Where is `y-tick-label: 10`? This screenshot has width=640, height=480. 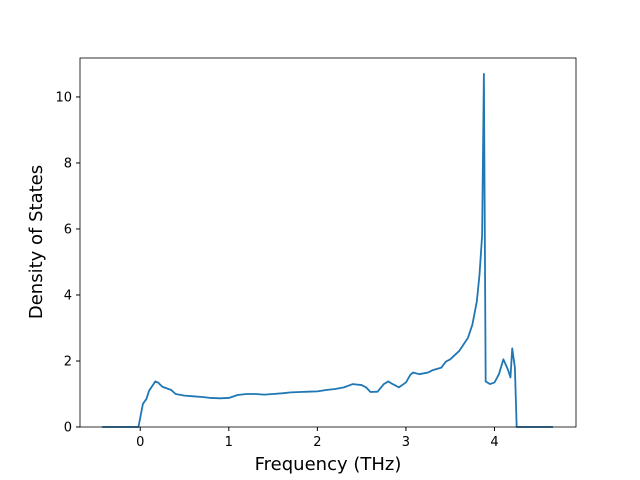
y-tick-label: 10 is located at coordinates (63, 97).